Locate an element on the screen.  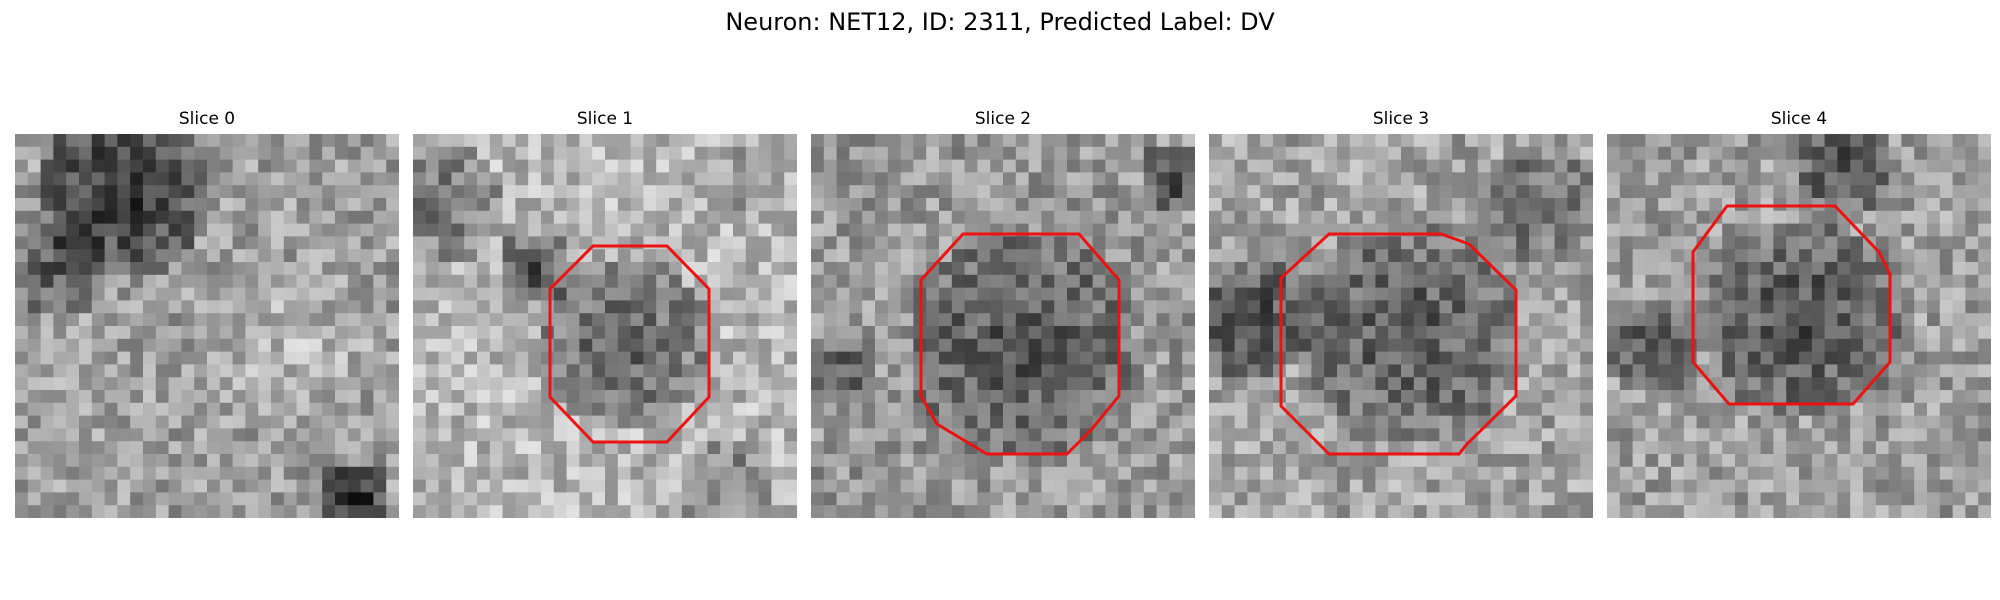
slice-panel-0: Slice 0 is located at coordinates (207, 313).